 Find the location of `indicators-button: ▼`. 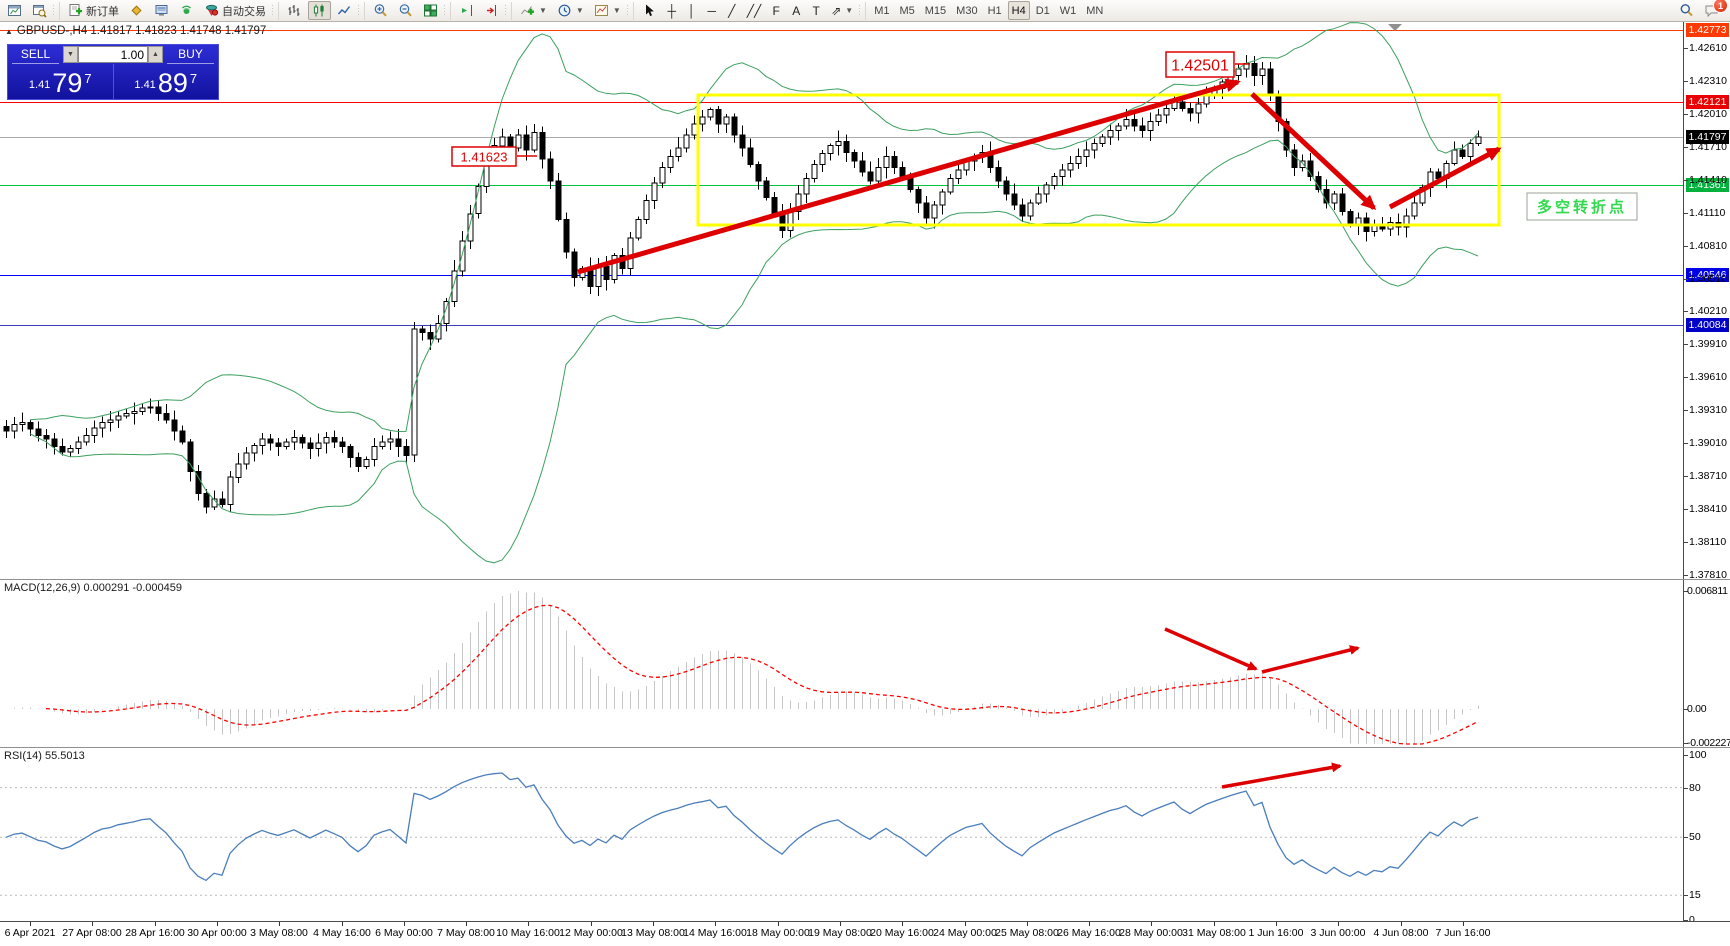

indicators-button: ▼ is located at coordinates (533, 10).